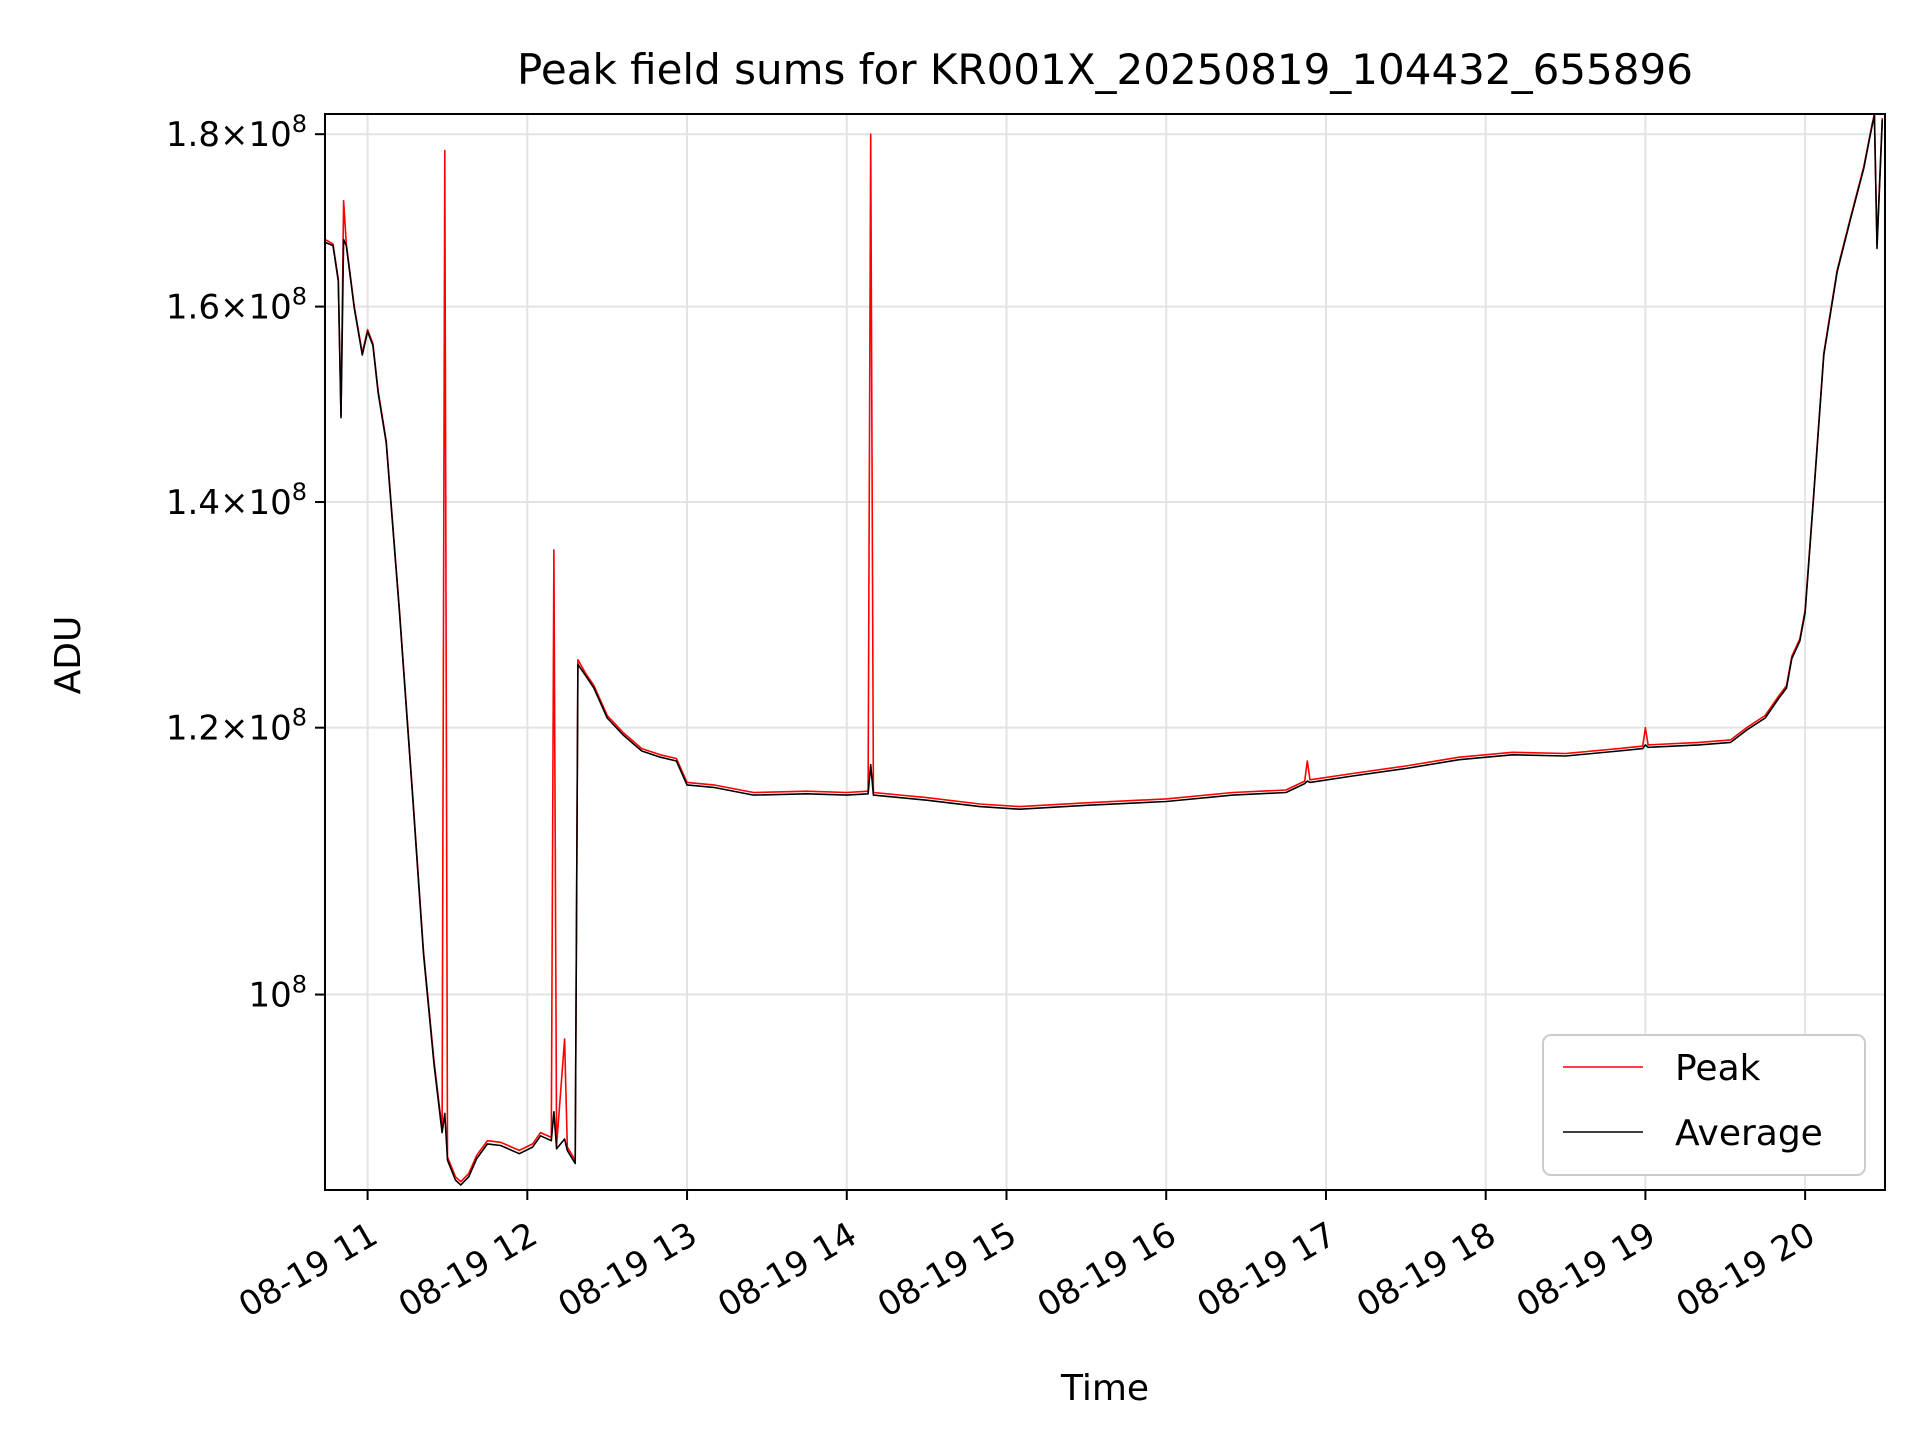 Image resolution: width=1920 pixels, height=1440 pixels. What do you see at coordinates (236, 305) in the screenshot?
I see `y-tick-label: 1.6×108` at bounding box center [236, 305].